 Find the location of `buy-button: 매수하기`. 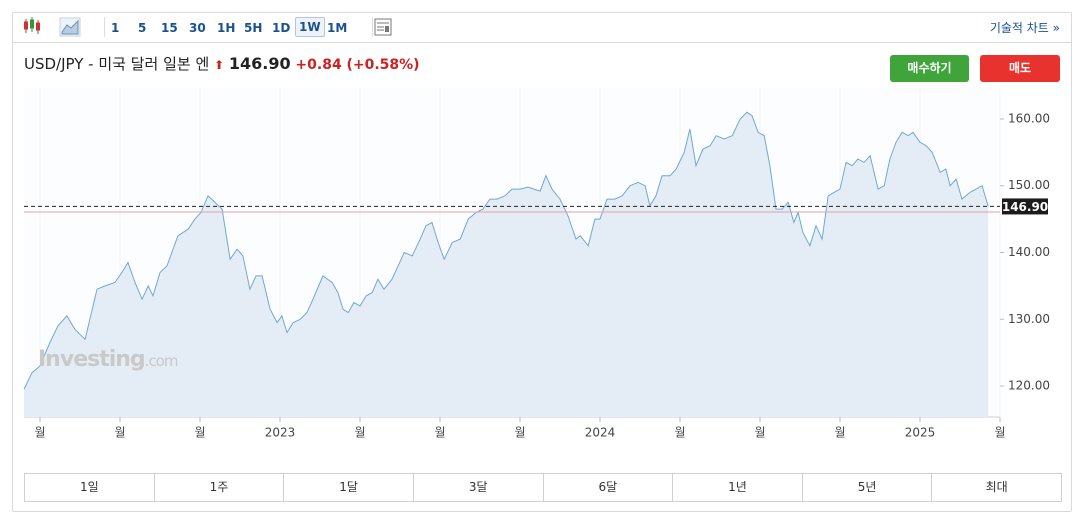

buy-button: 매수하기 is located at coordinates (929, 68).